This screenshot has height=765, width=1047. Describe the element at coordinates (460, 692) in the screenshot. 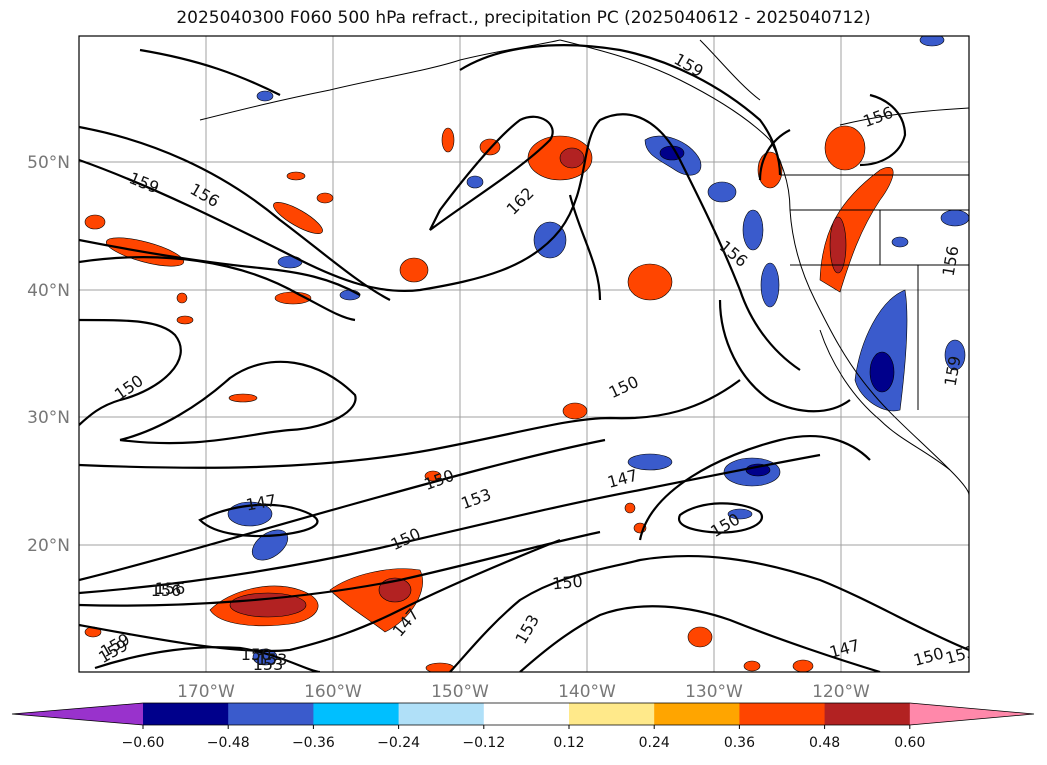

I see `lon-label: 150°W` at that location.